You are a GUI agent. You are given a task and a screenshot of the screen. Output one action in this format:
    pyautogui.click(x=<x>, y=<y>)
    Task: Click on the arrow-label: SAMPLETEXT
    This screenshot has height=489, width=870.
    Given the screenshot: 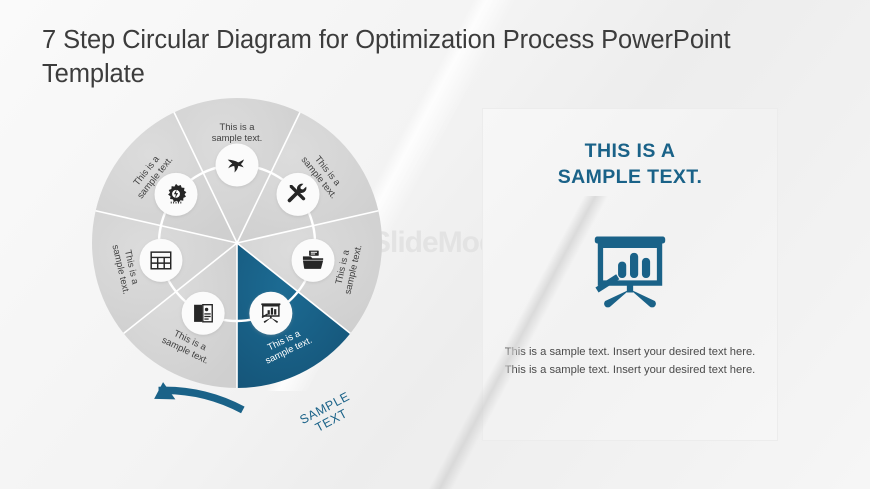 What is the action you would take?
    pyautogui.click(x=328, y=414)
    